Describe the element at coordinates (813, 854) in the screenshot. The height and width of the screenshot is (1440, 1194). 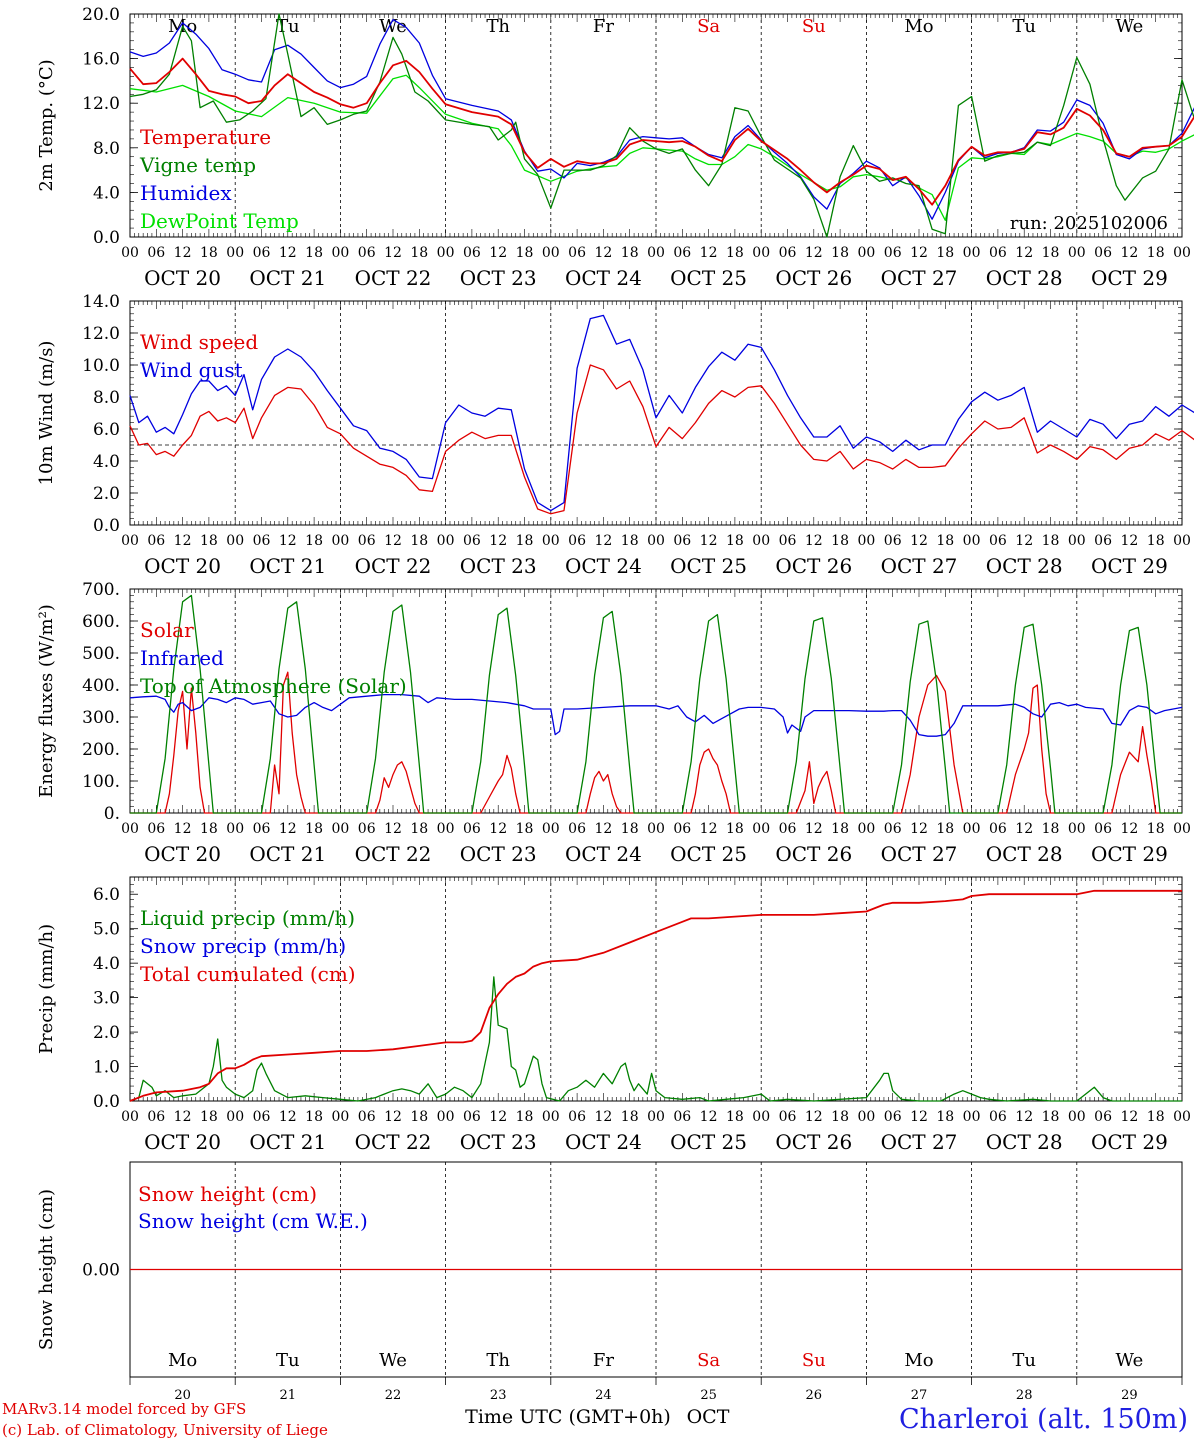
I see `date-label: OCT 26` at that location.